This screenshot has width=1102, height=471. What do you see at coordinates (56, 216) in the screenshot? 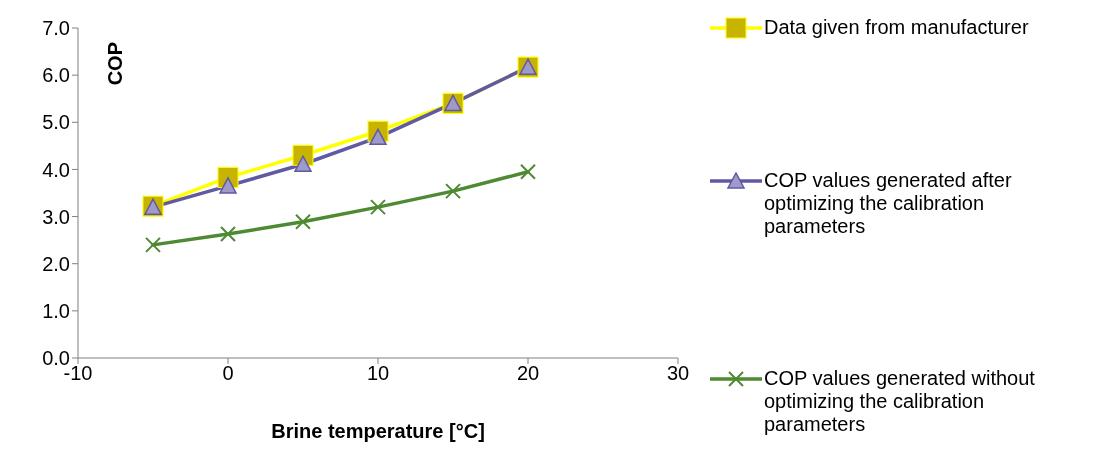
I see `y-tick-label: 3.0` at bounding box center [56, 216].